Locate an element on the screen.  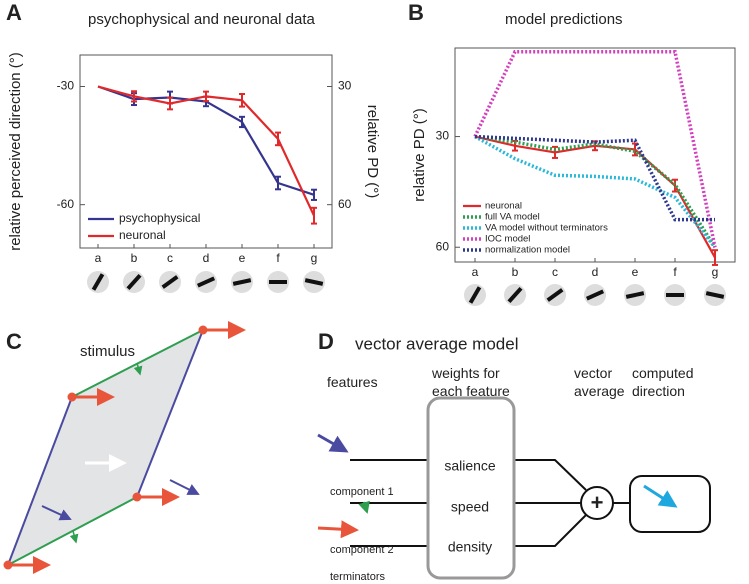
y2-tick-label: 60 is located at coordinates (345, 204).